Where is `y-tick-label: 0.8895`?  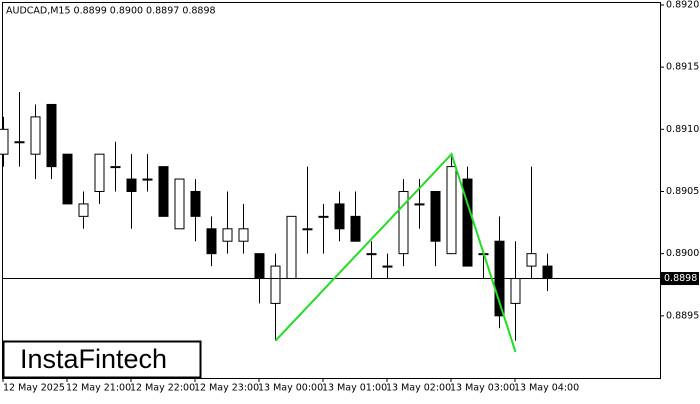 y-tick-label: 0.8895 is located at coordinates (682, 315).